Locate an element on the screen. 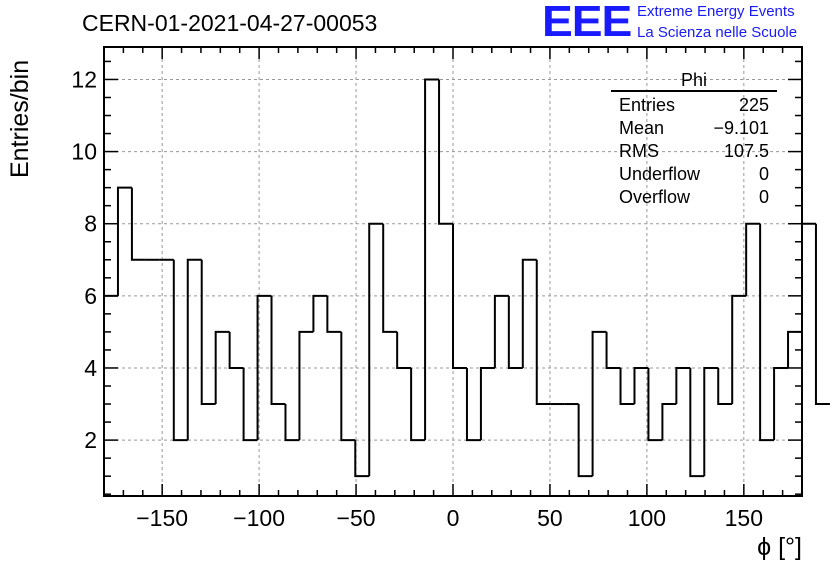 The height and width of the screenshot is (572, 836). stats-title: Phi is located at coordinates (693, 80).